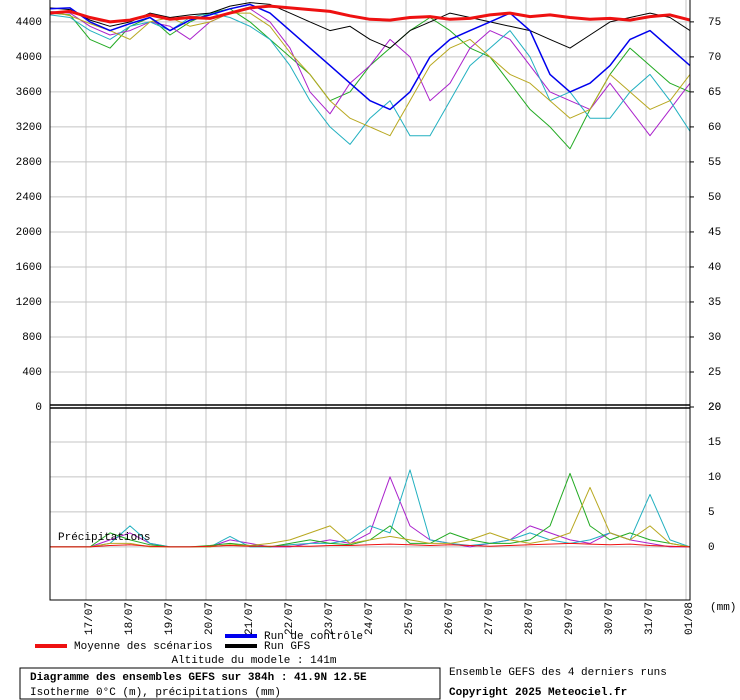 This screenshot has height=700, width=740. I want to click on y-tick-label: 1200, so click(29, 303).